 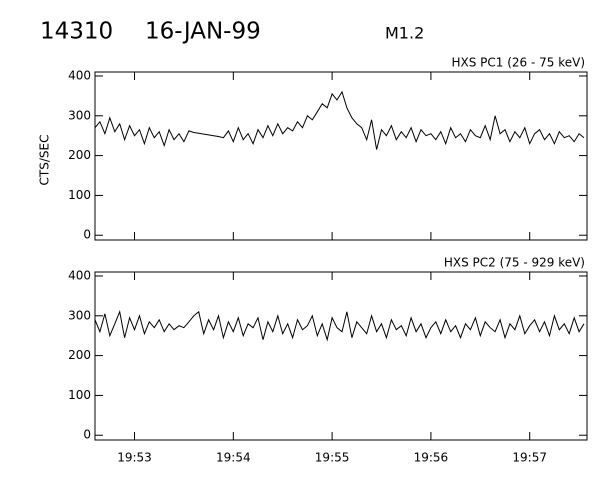 I want to click on flare-class: M1.2, so click(x=404, y=33).